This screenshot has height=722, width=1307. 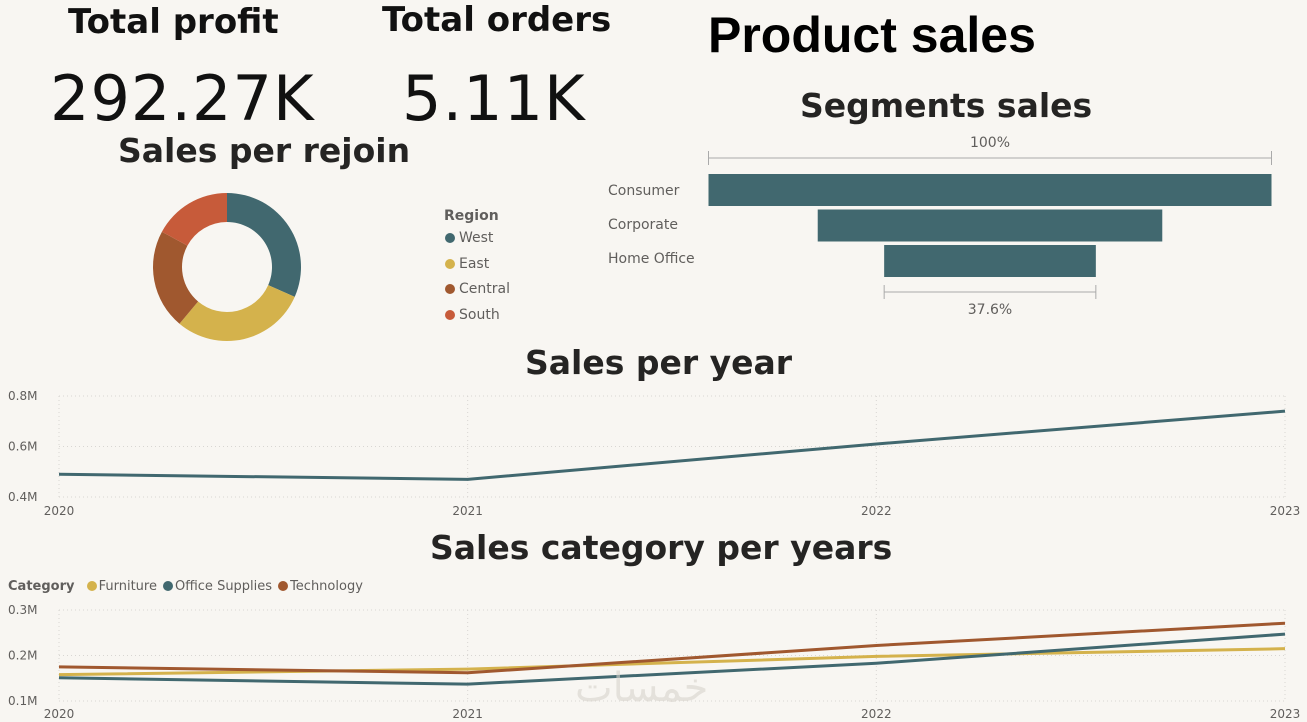 I want to click on legend-label: Central, so click(x=484, y=289).